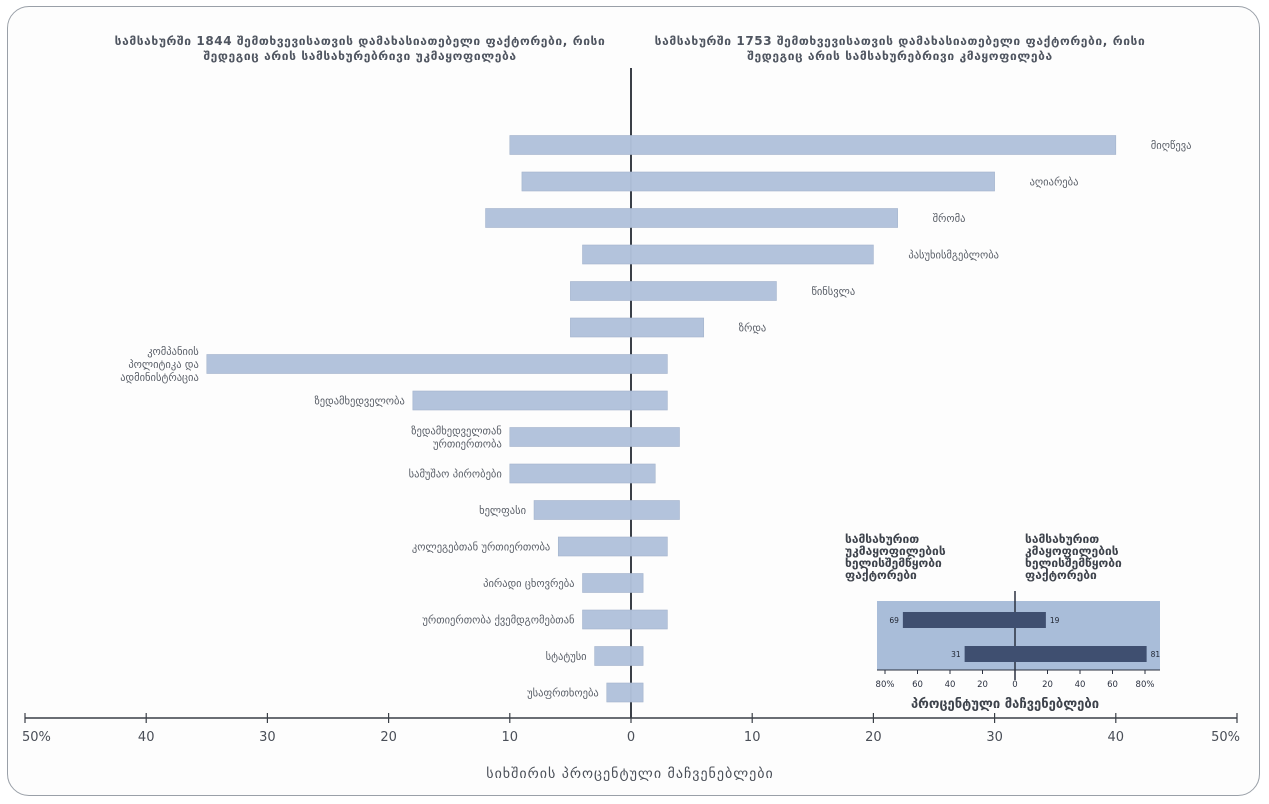 The width and height of the screenshot is (1269, 804). Describe the element at coordinates (502, 511) in the screenshot. I see `category-label-10: ხელფასი` at that location.